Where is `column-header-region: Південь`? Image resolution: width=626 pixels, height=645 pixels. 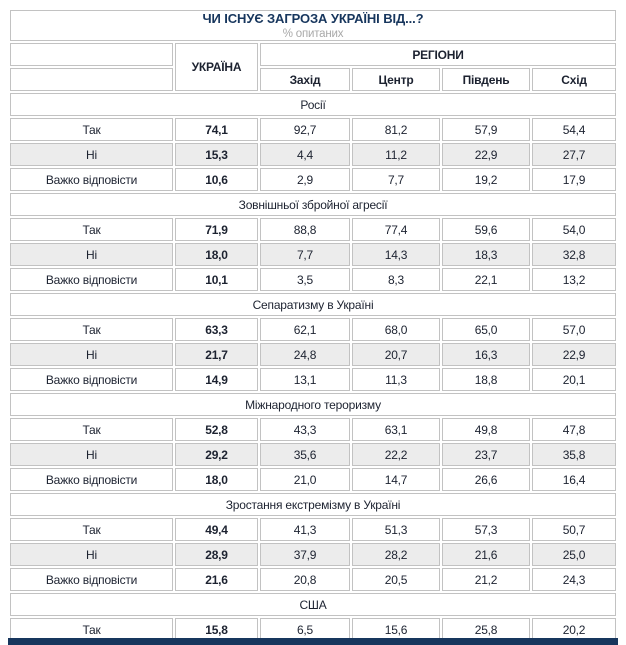
column-header-region: Південь is located at coordinates (486, 79).